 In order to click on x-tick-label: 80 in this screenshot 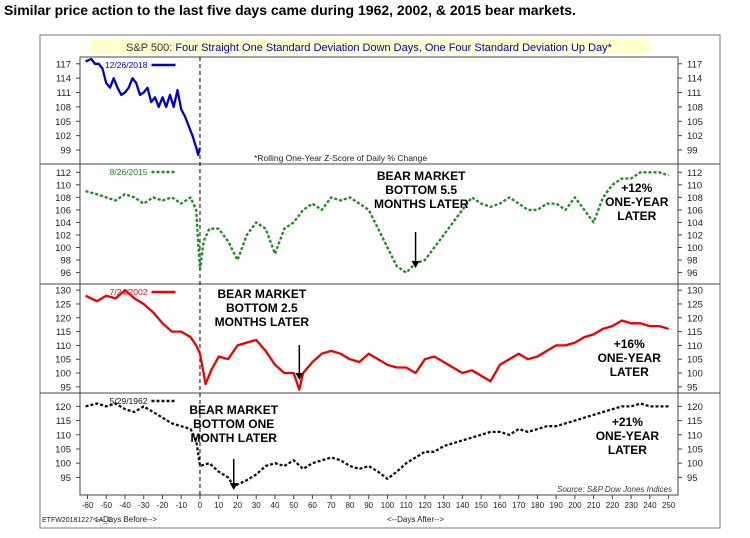, I will do `click(349, 505)`.